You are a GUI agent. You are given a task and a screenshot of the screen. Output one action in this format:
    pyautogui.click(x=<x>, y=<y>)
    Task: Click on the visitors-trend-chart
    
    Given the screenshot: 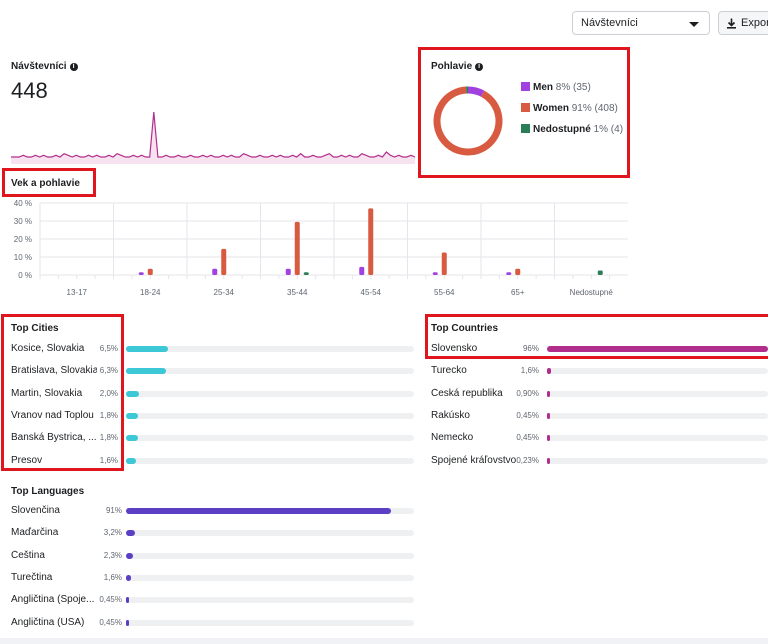 What is the action you would take?
    pyautogui.click(x=213, y=137)
    